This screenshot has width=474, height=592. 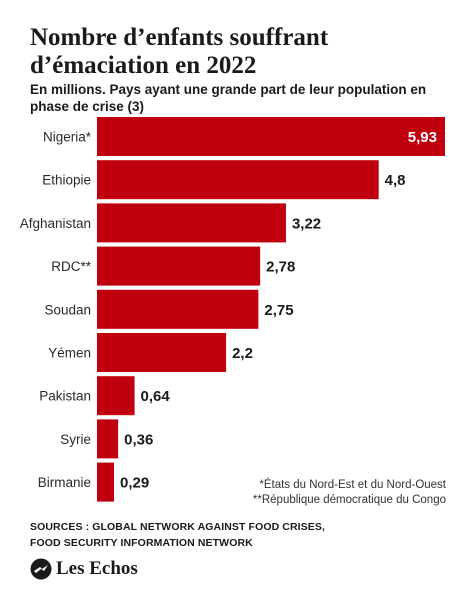 I want to click on value-label: 2,2, so click(x=242, y=353).